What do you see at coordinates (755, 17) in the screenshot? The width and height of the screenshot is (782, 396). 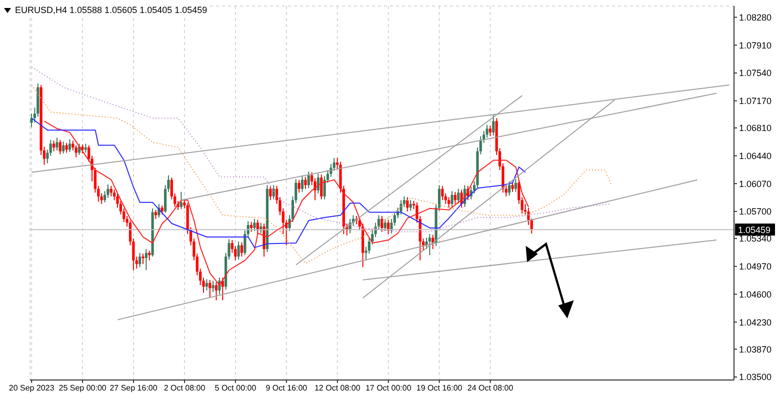 I see `y-tick-label: 1.08280` at bounding box center [755, 17].